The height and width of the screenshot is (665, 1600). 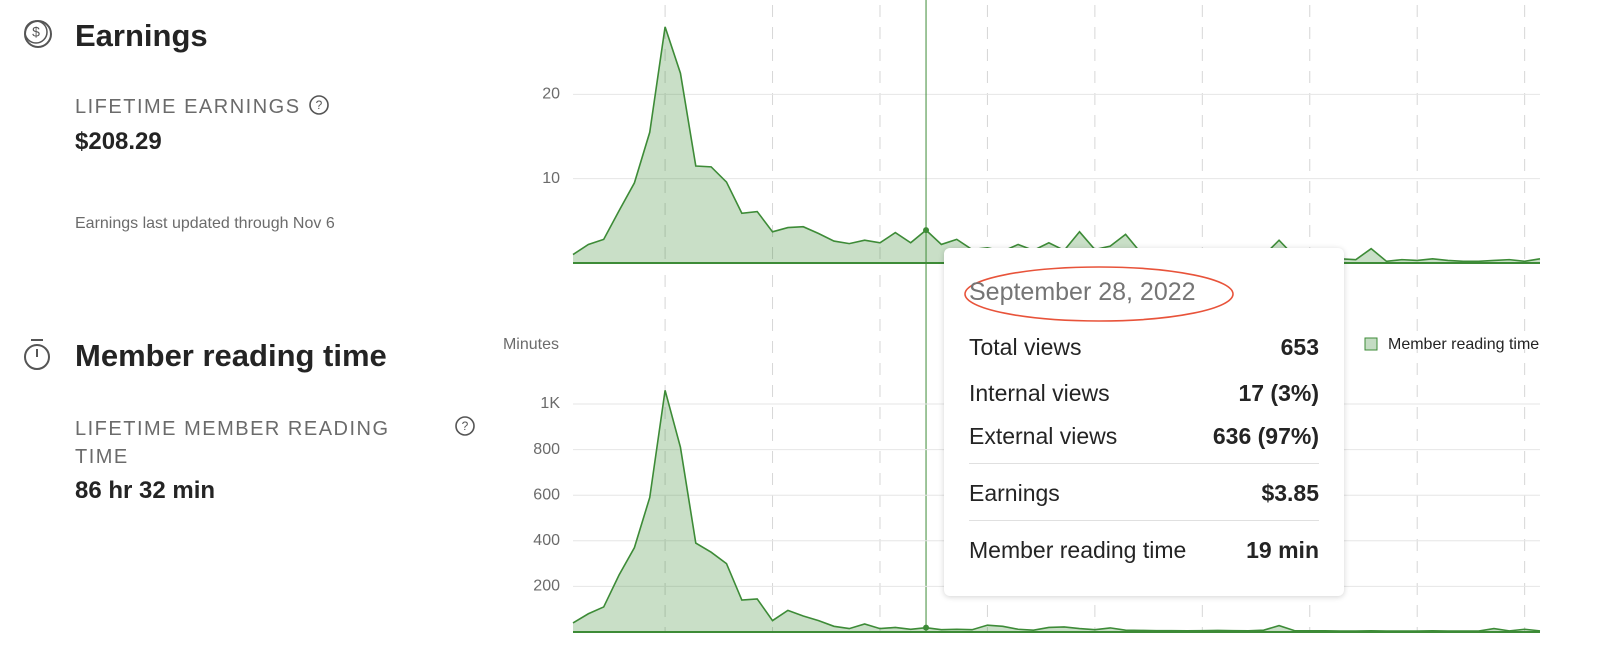 What do you see at coordinates (1278, 393) in the screenshot?
I see `row-value: 17 (3%)` at bounding box center [1278, 393].